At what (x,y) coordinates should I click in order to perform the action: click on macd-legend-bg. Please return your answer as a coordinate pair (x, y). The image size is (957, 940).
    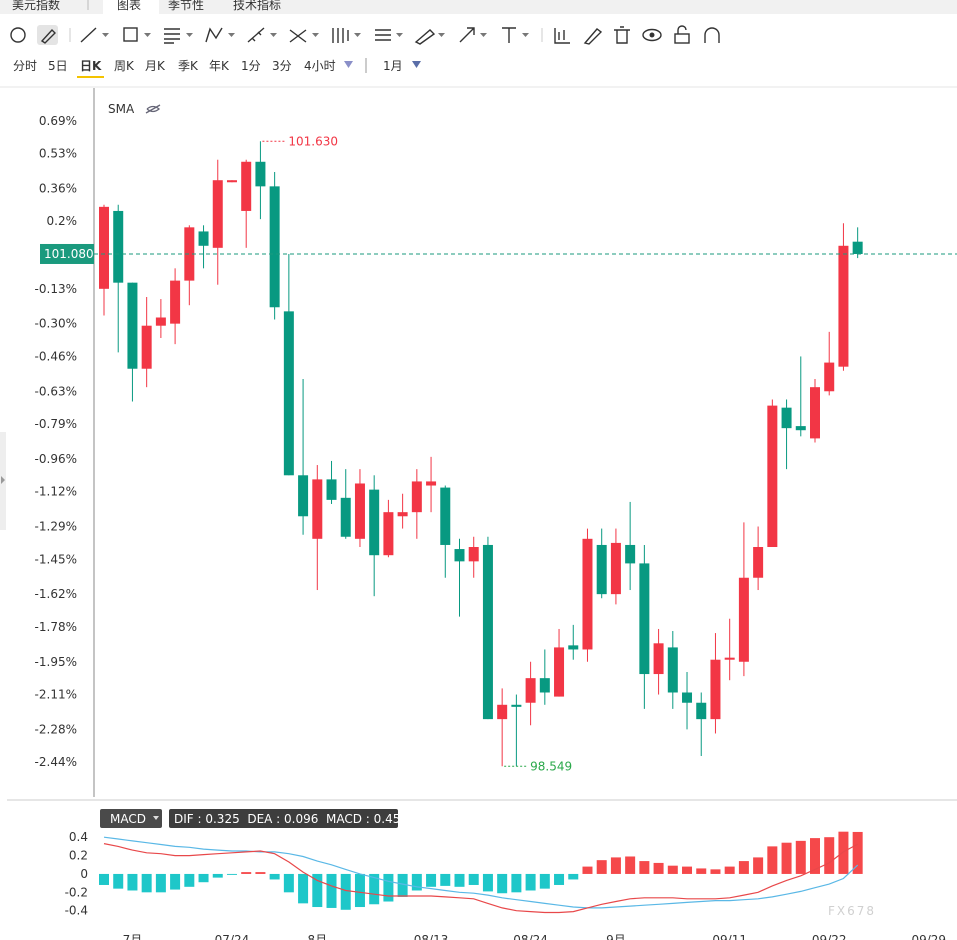
    Looking at the image, I should click on (131, 818).